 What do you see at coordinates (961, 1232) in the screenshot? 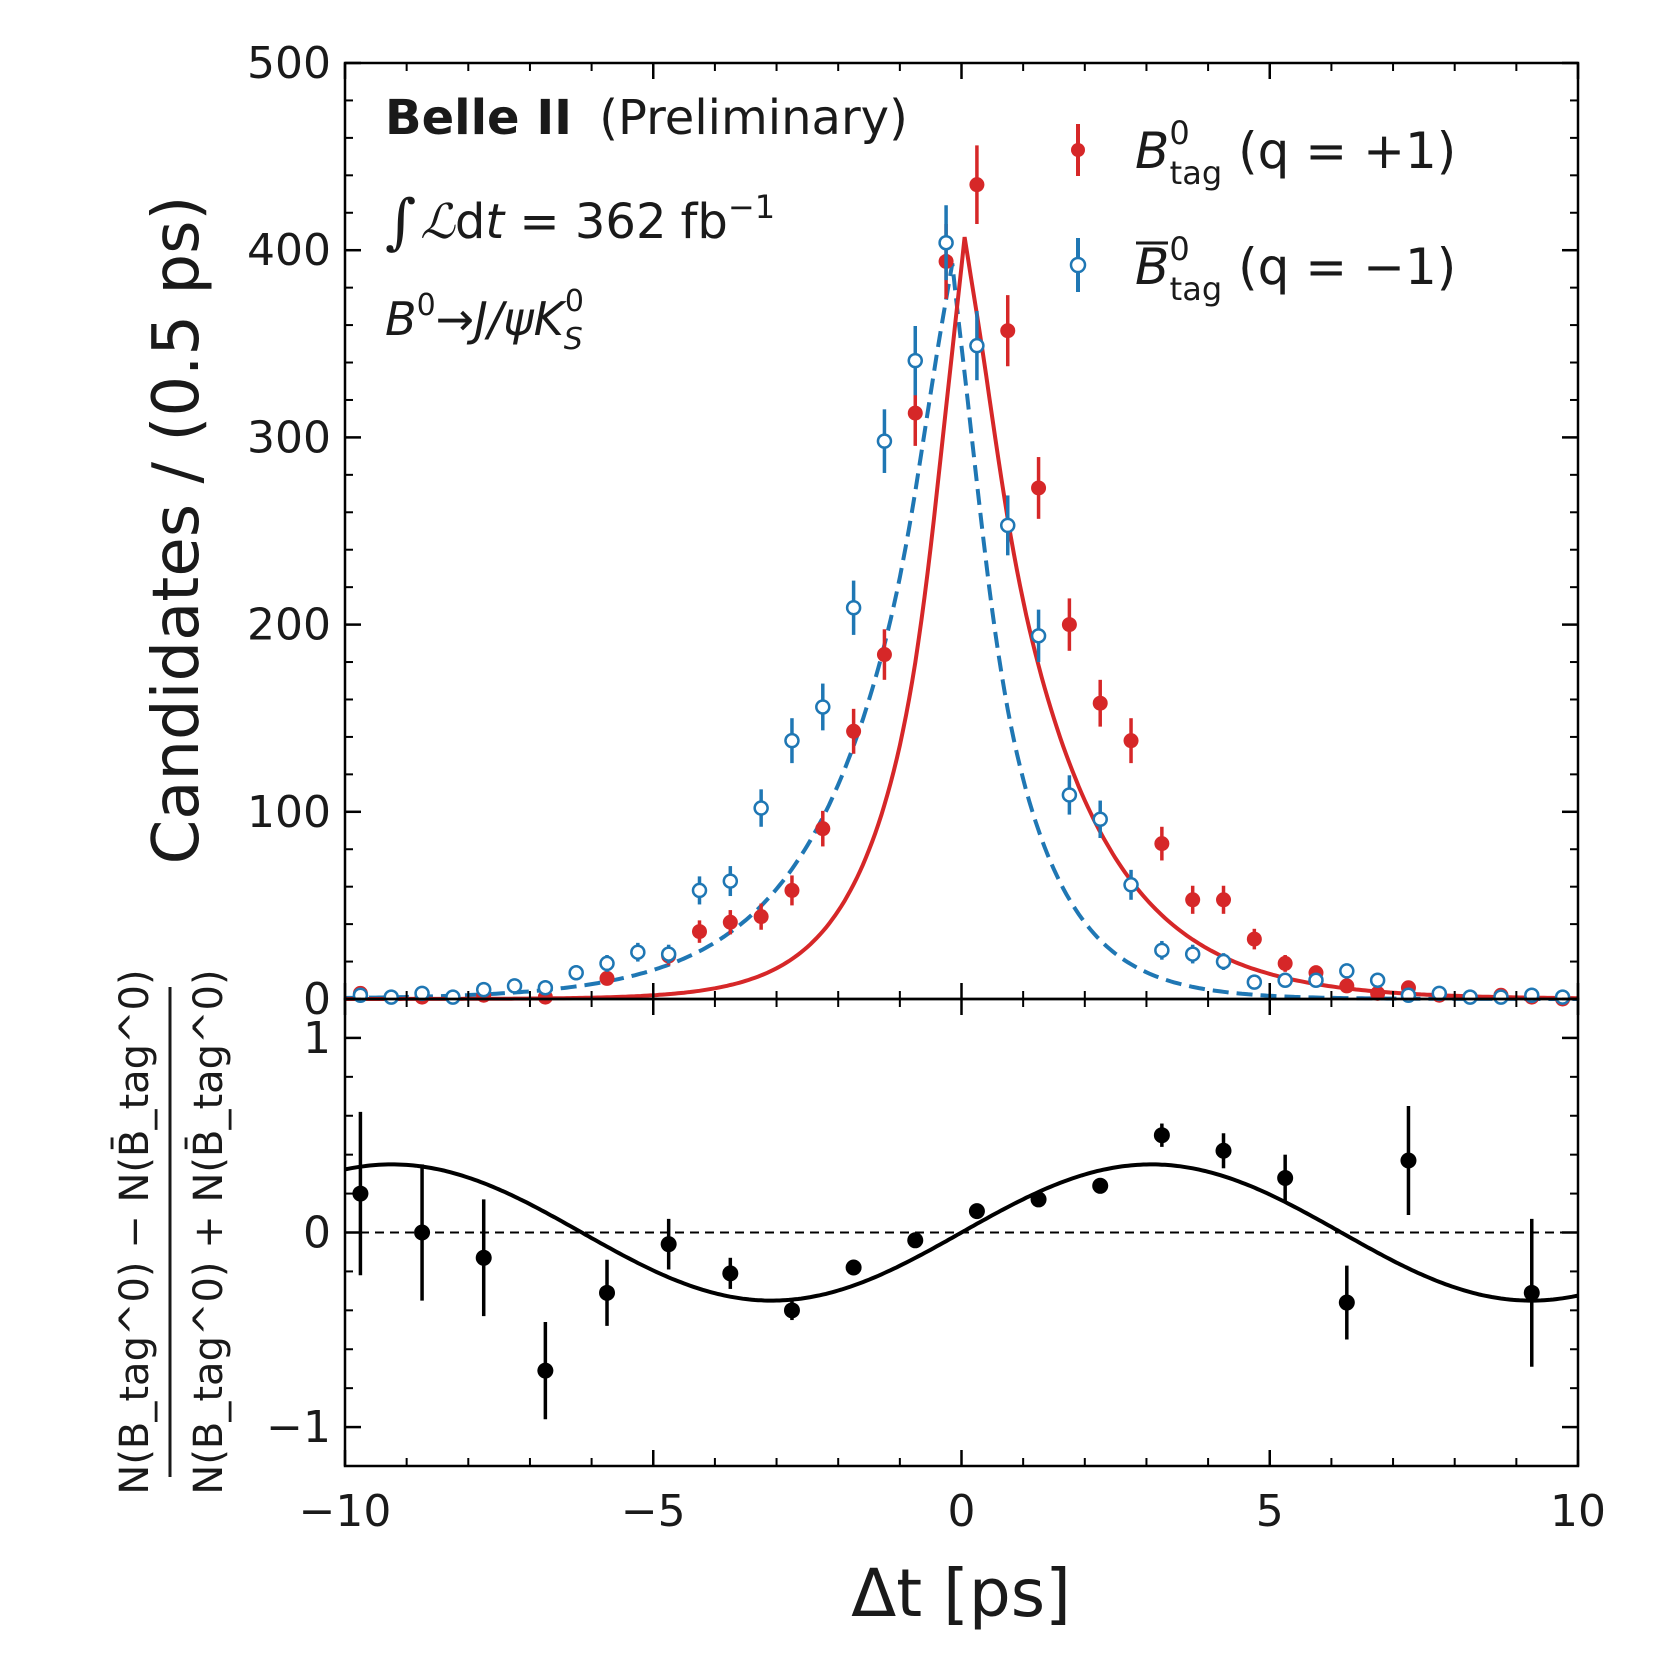
I see `asymmetry-fit-curve` at bounding box center [961, 1232].